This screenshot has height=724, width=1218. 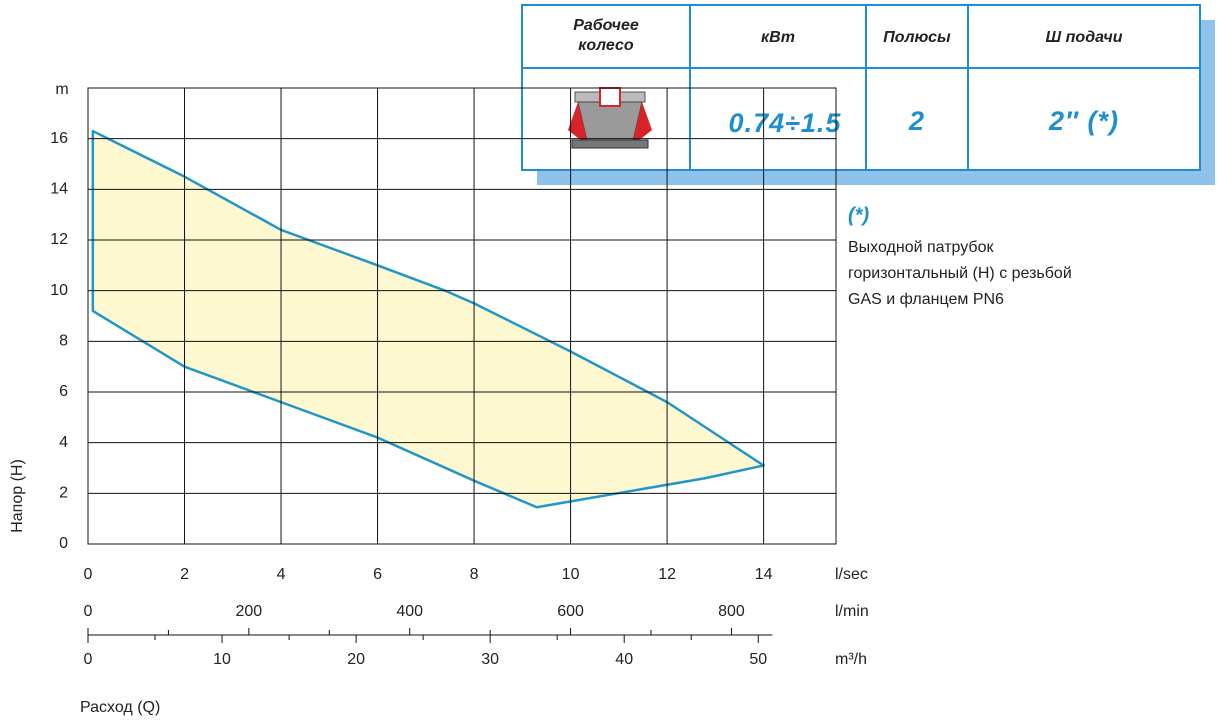 What do you see at coordinates (851, 574) in the screenshot?
I see `x-unit: l/sec` at bounding box center [851, 574].